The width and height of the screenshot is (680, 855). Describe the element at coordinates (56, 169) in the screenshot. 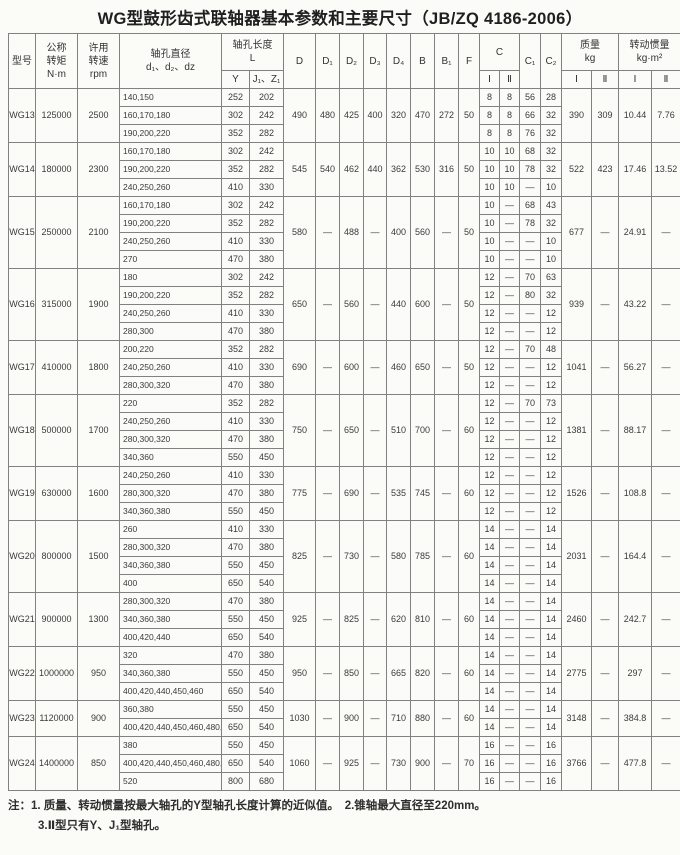

I see `cell-torque: 180000` at that location.